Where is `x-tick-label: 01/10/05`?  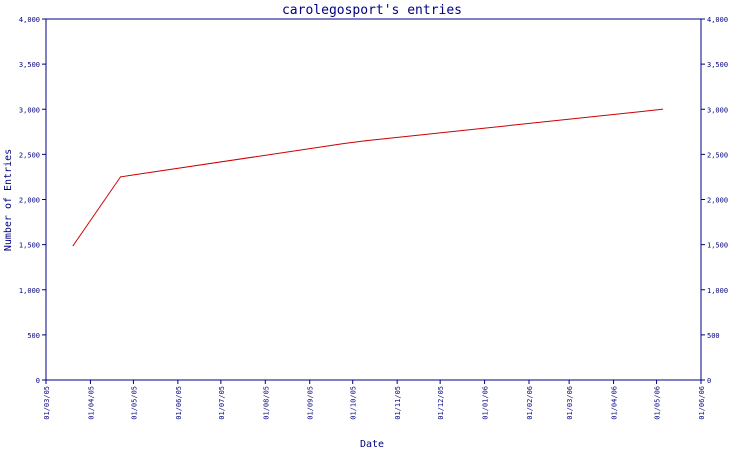 x-tick-label: 01/10/05 is located at coordinates (354, 403).